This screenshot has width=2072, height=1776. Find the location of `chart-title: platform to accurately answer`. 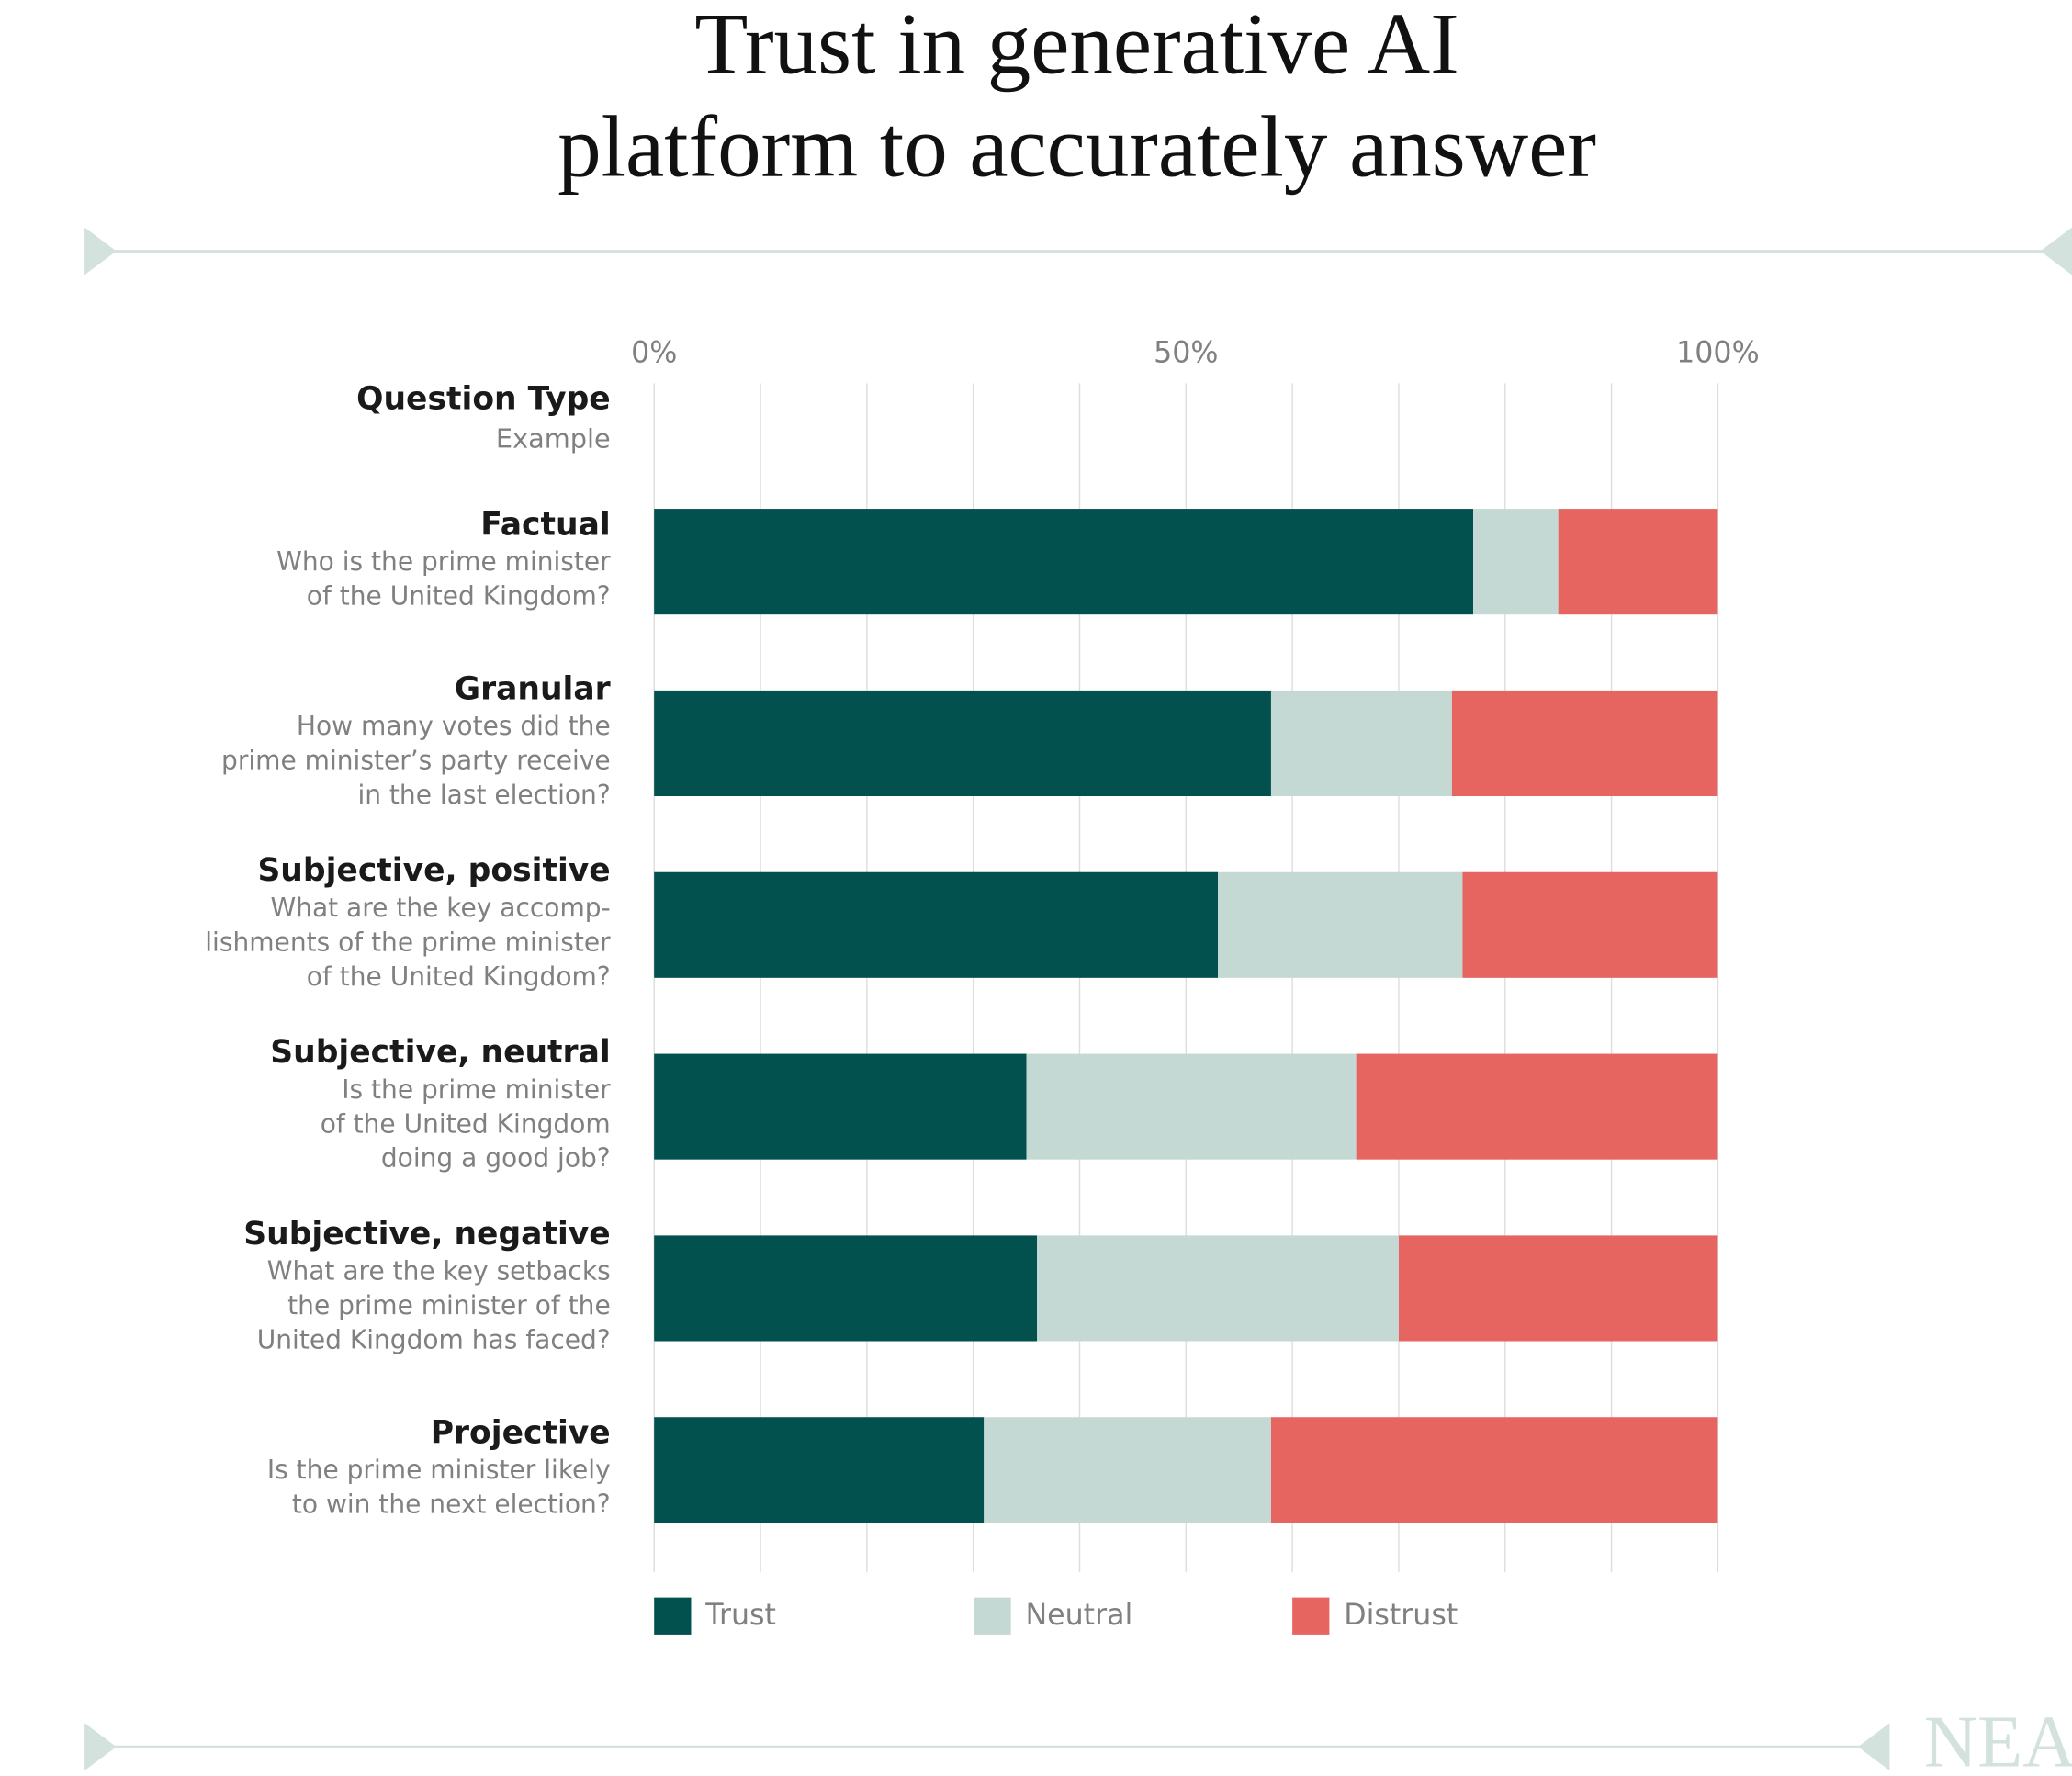

chart-title: platform to accurately answer is located at coordinates (1076, 147).